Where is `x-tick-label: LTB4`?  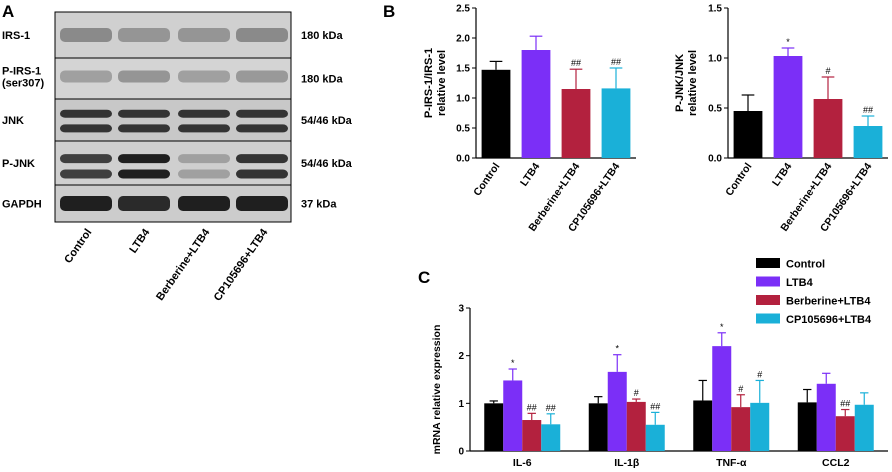 x-tick-label: LTB4 is located at coordinates (530, 175).